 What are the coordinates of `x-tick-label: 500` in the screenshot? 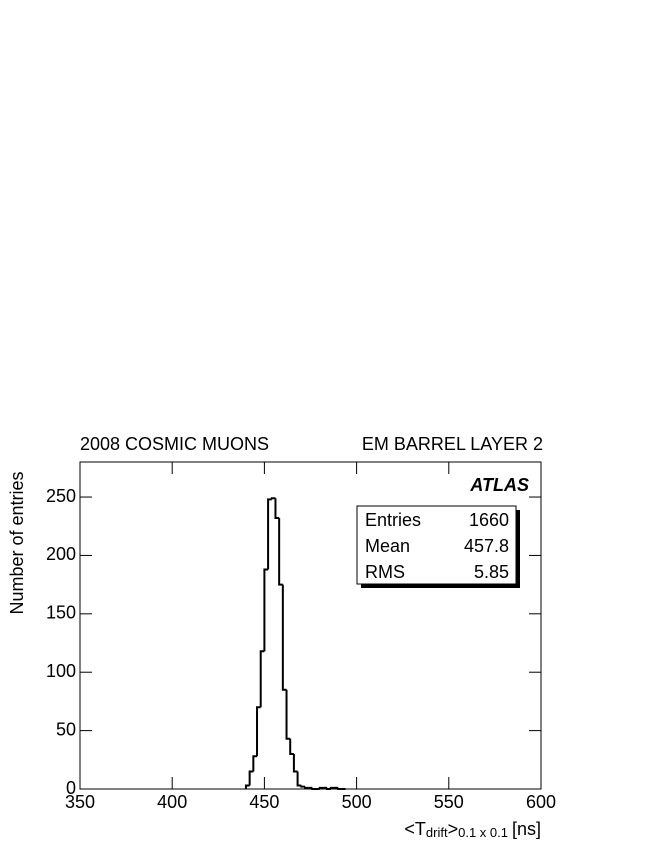 It's located at (357, 802).